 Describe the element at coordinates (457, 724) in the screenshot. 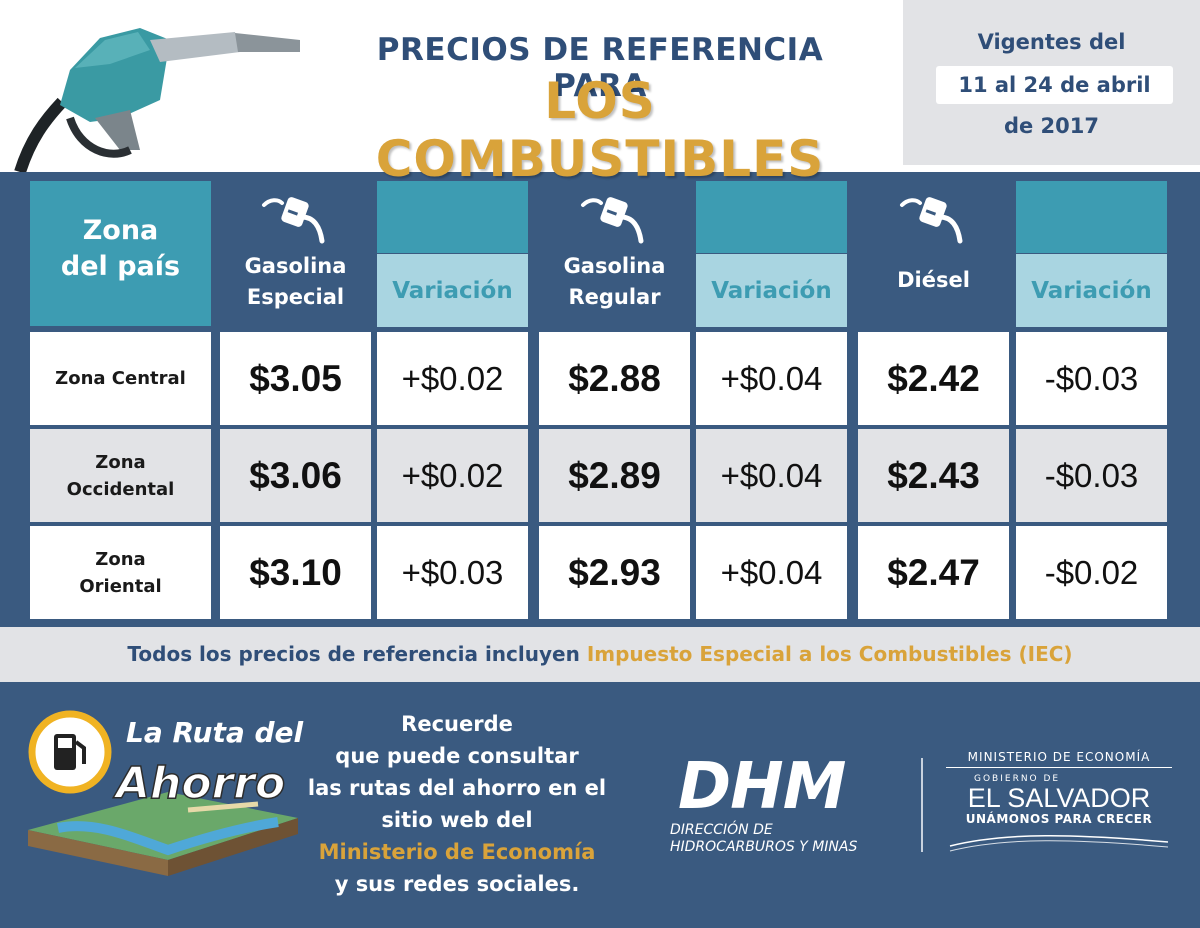

I see `reminder-line: Recuerde` at that location.